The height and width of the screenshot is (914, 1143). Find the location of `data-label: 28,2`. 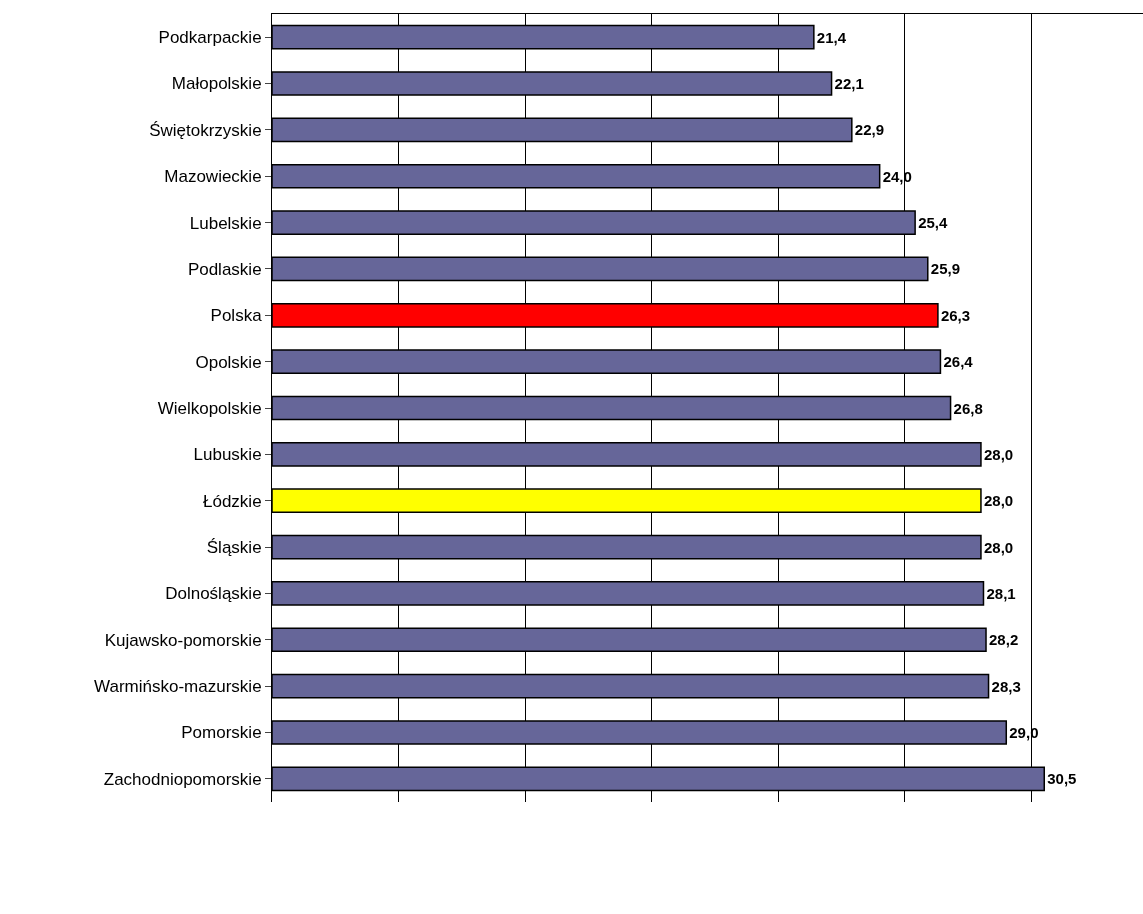

data-label: 28,2 is located at coordinates (1004, 640).